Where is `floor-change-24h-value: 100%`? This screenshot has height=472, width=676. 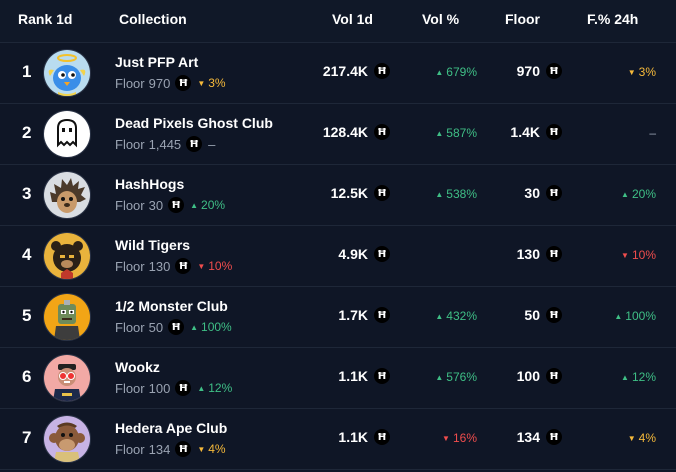
floor-change-24h-value: 100% is located at coordinates (640, 316).